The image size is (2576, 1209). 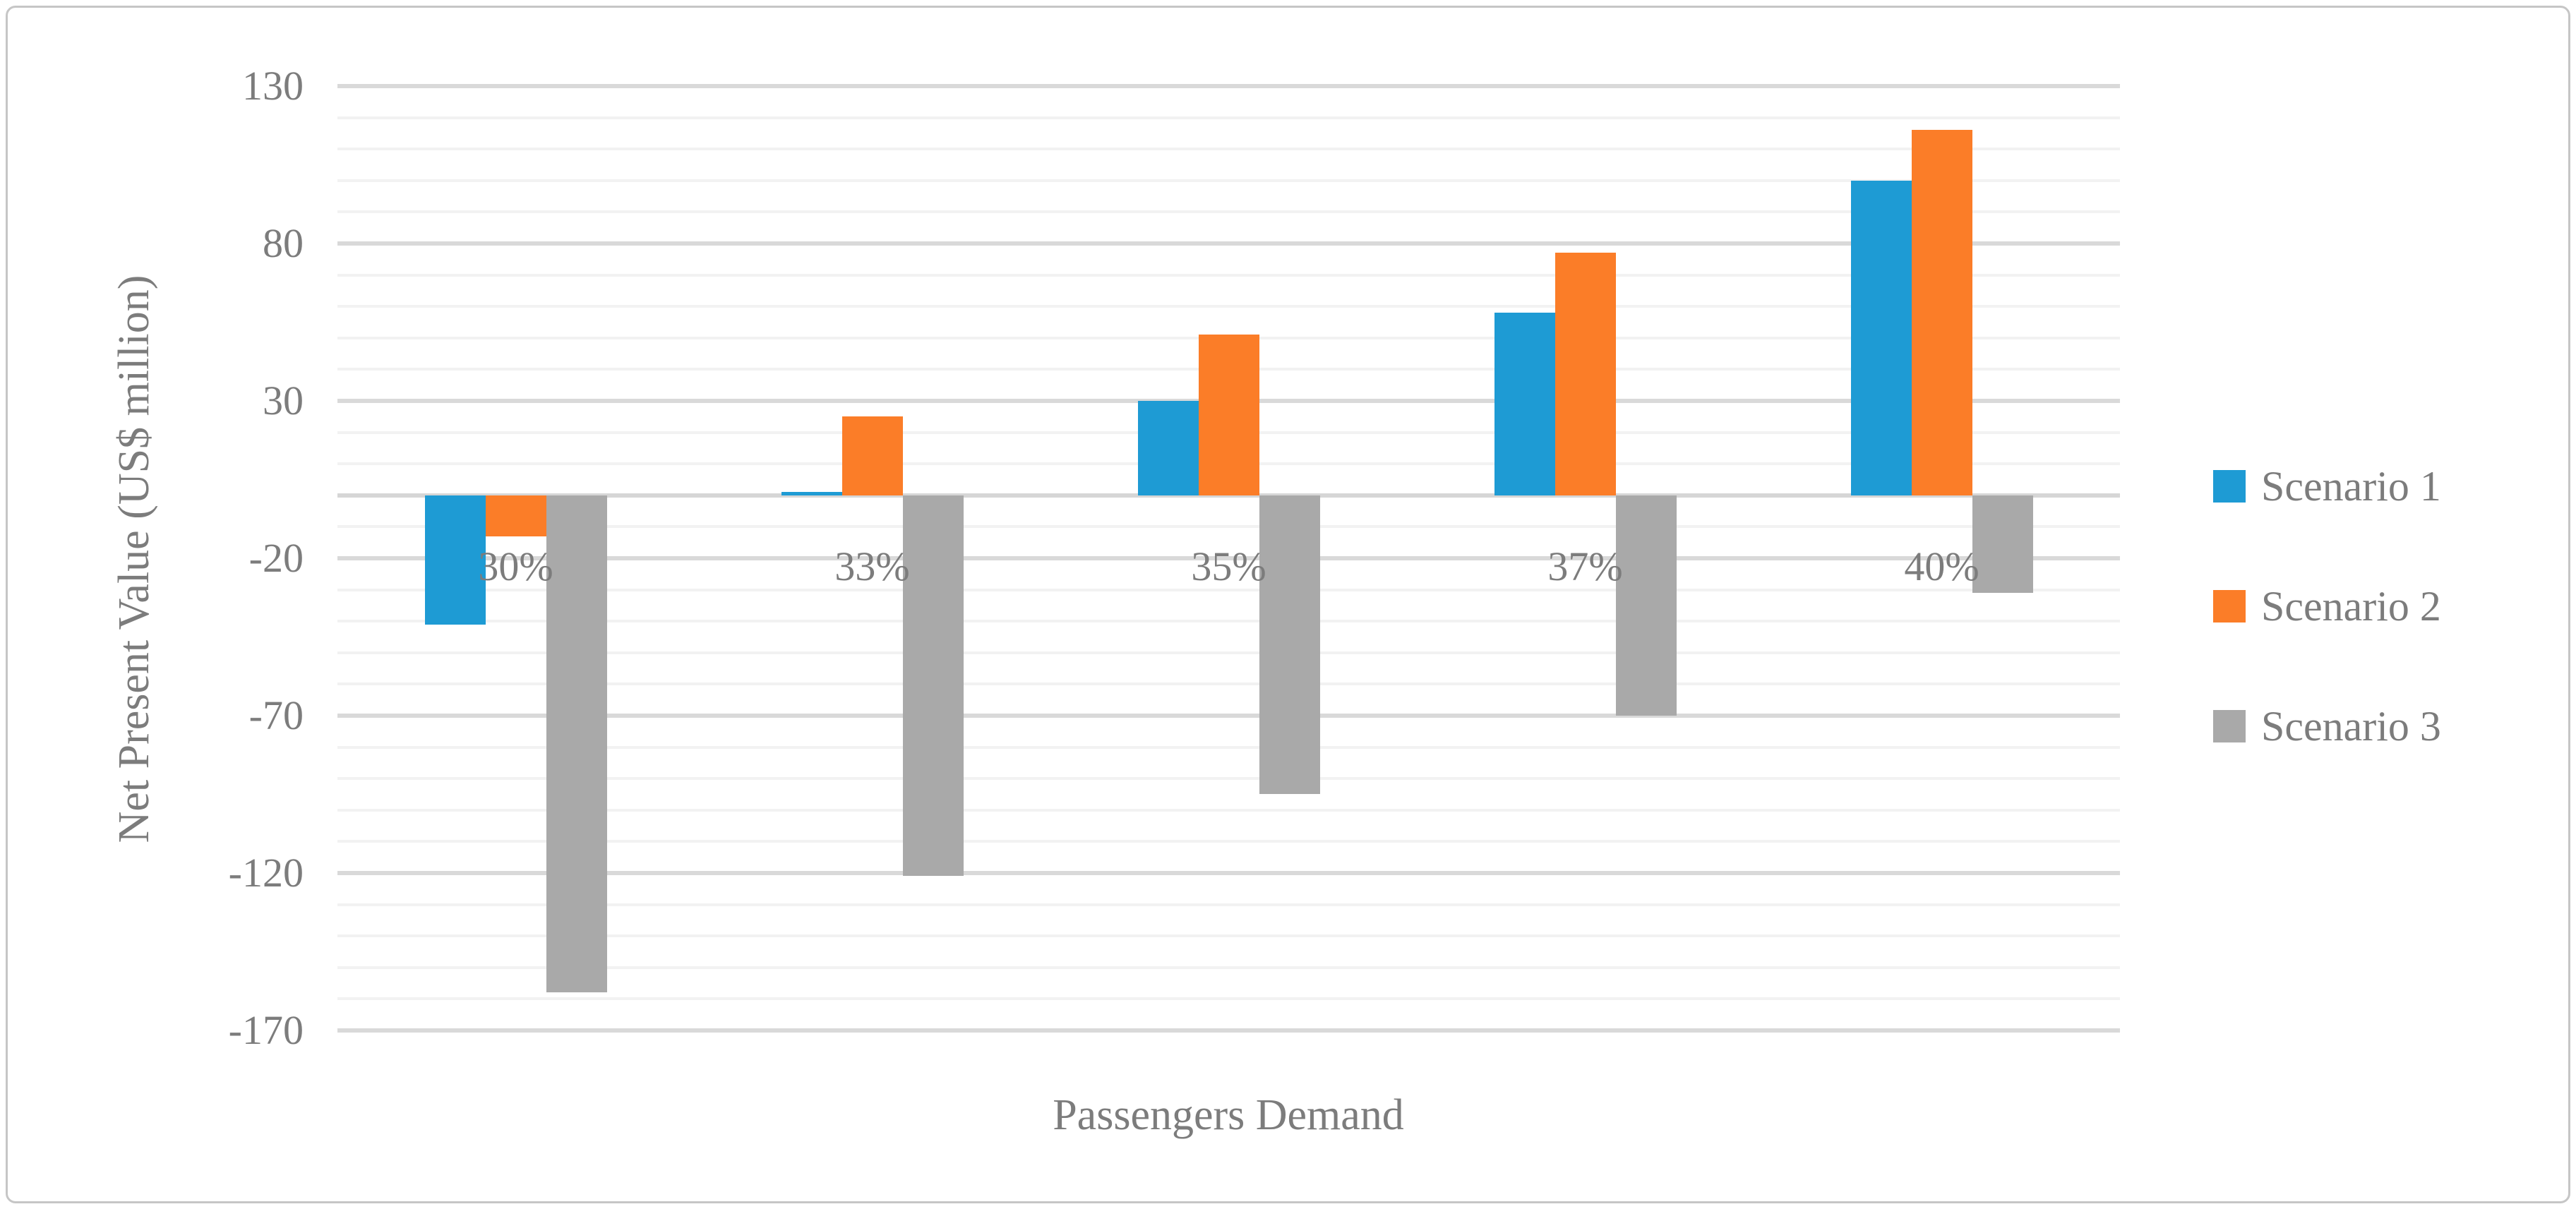 I want to click on y-axis-tick-label: 130, so click(x=273, y=86).